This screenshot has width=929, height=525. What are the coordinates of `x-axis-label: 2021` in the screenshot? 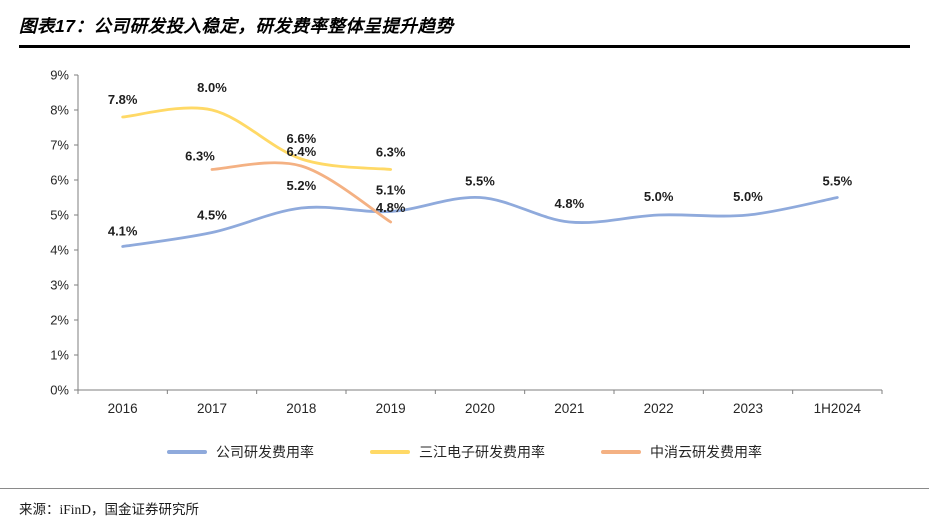 It's located at (569, 408).